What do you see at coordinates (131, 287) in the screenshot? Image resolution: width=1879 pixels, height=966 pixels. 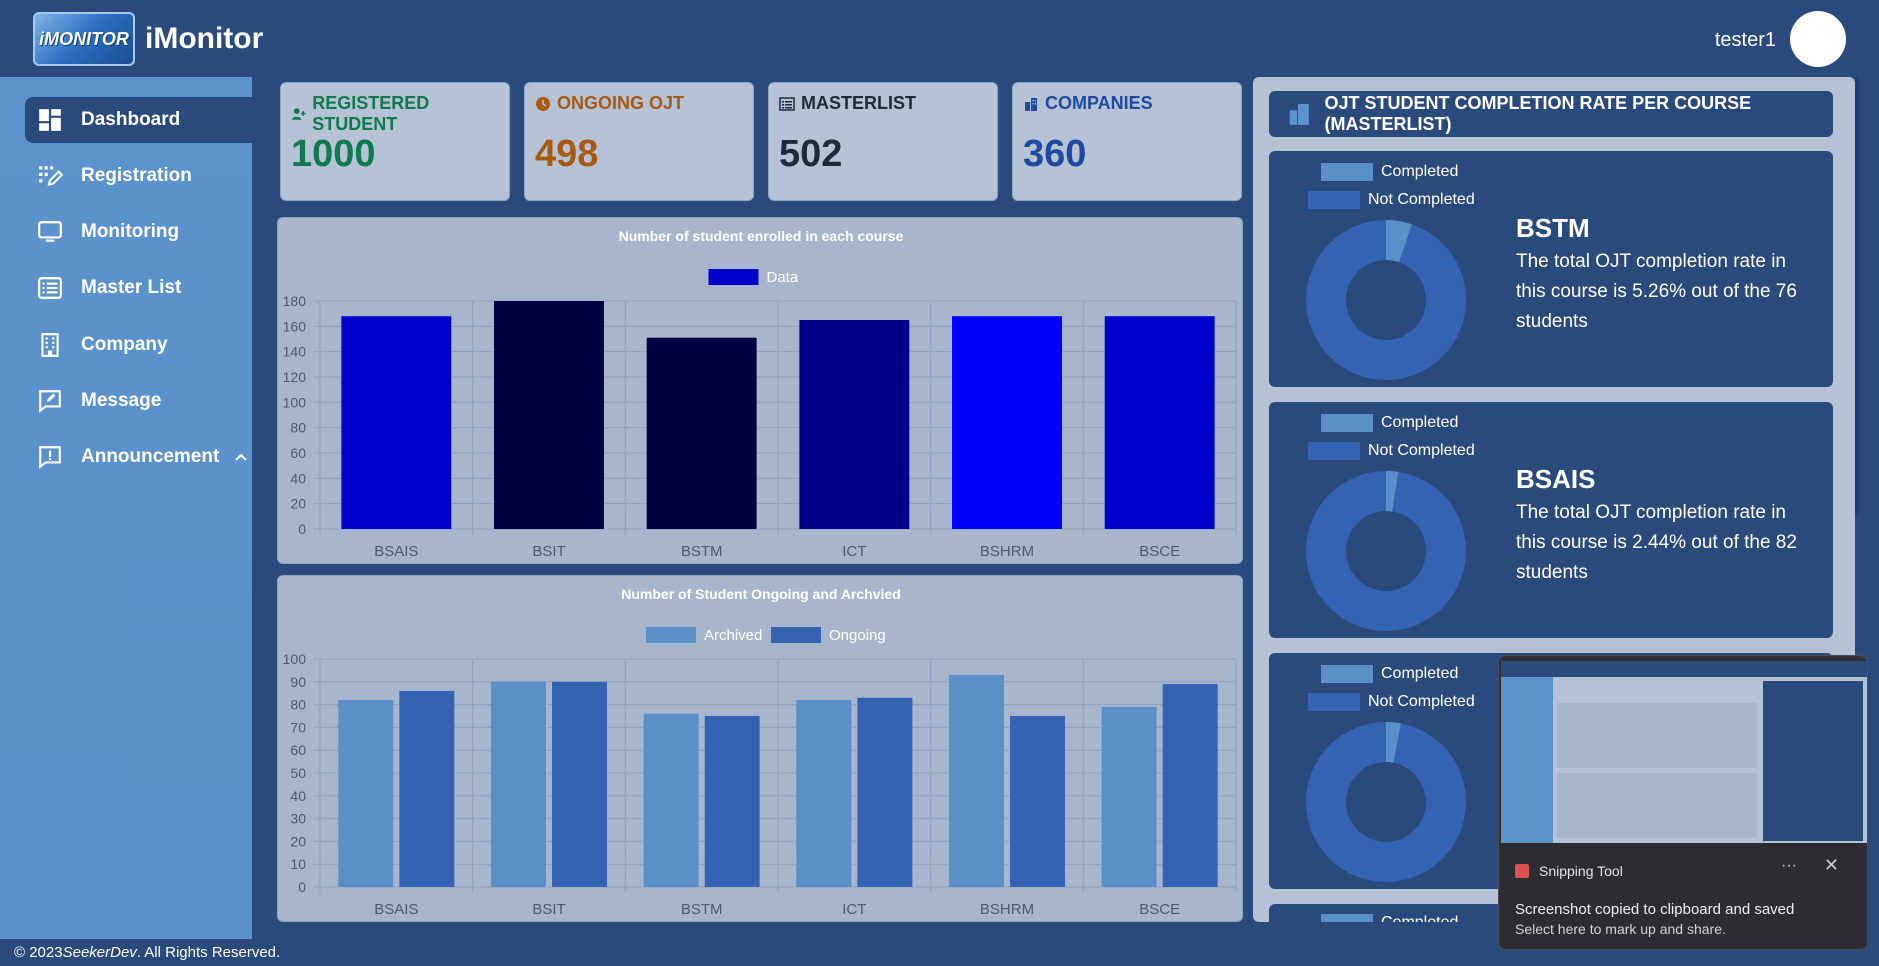 I see `sidebar-item-label: Master List` at bounding box center [131, 287].